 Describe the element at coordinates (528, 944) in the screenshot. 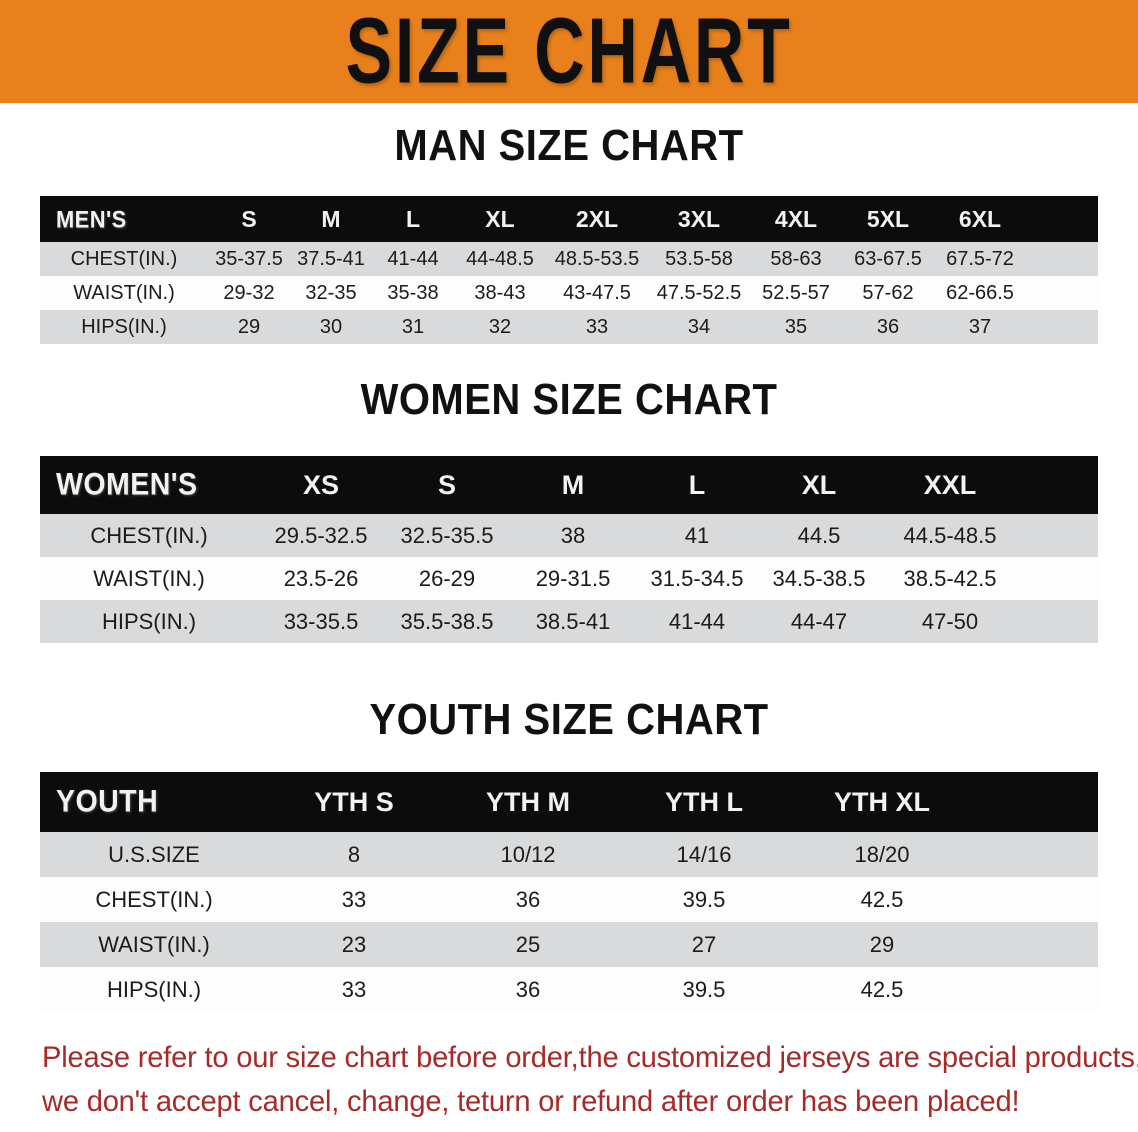

I see `youth-cell-2-1: 25` at that location.